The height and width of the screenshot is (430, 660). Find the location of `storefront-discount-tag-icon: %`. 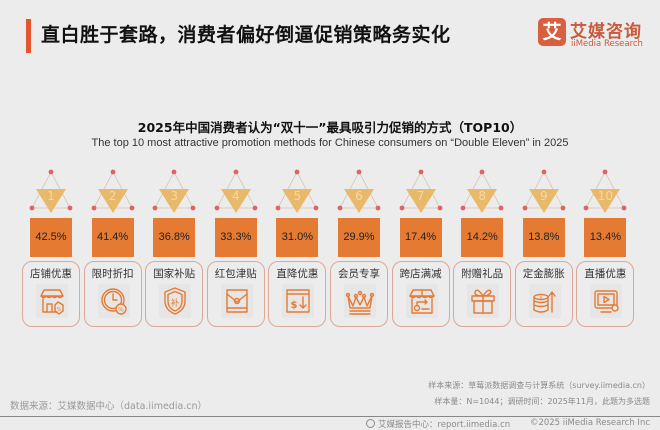

storefront-discount-tag-icon: % is located at coordinates (52, 301).